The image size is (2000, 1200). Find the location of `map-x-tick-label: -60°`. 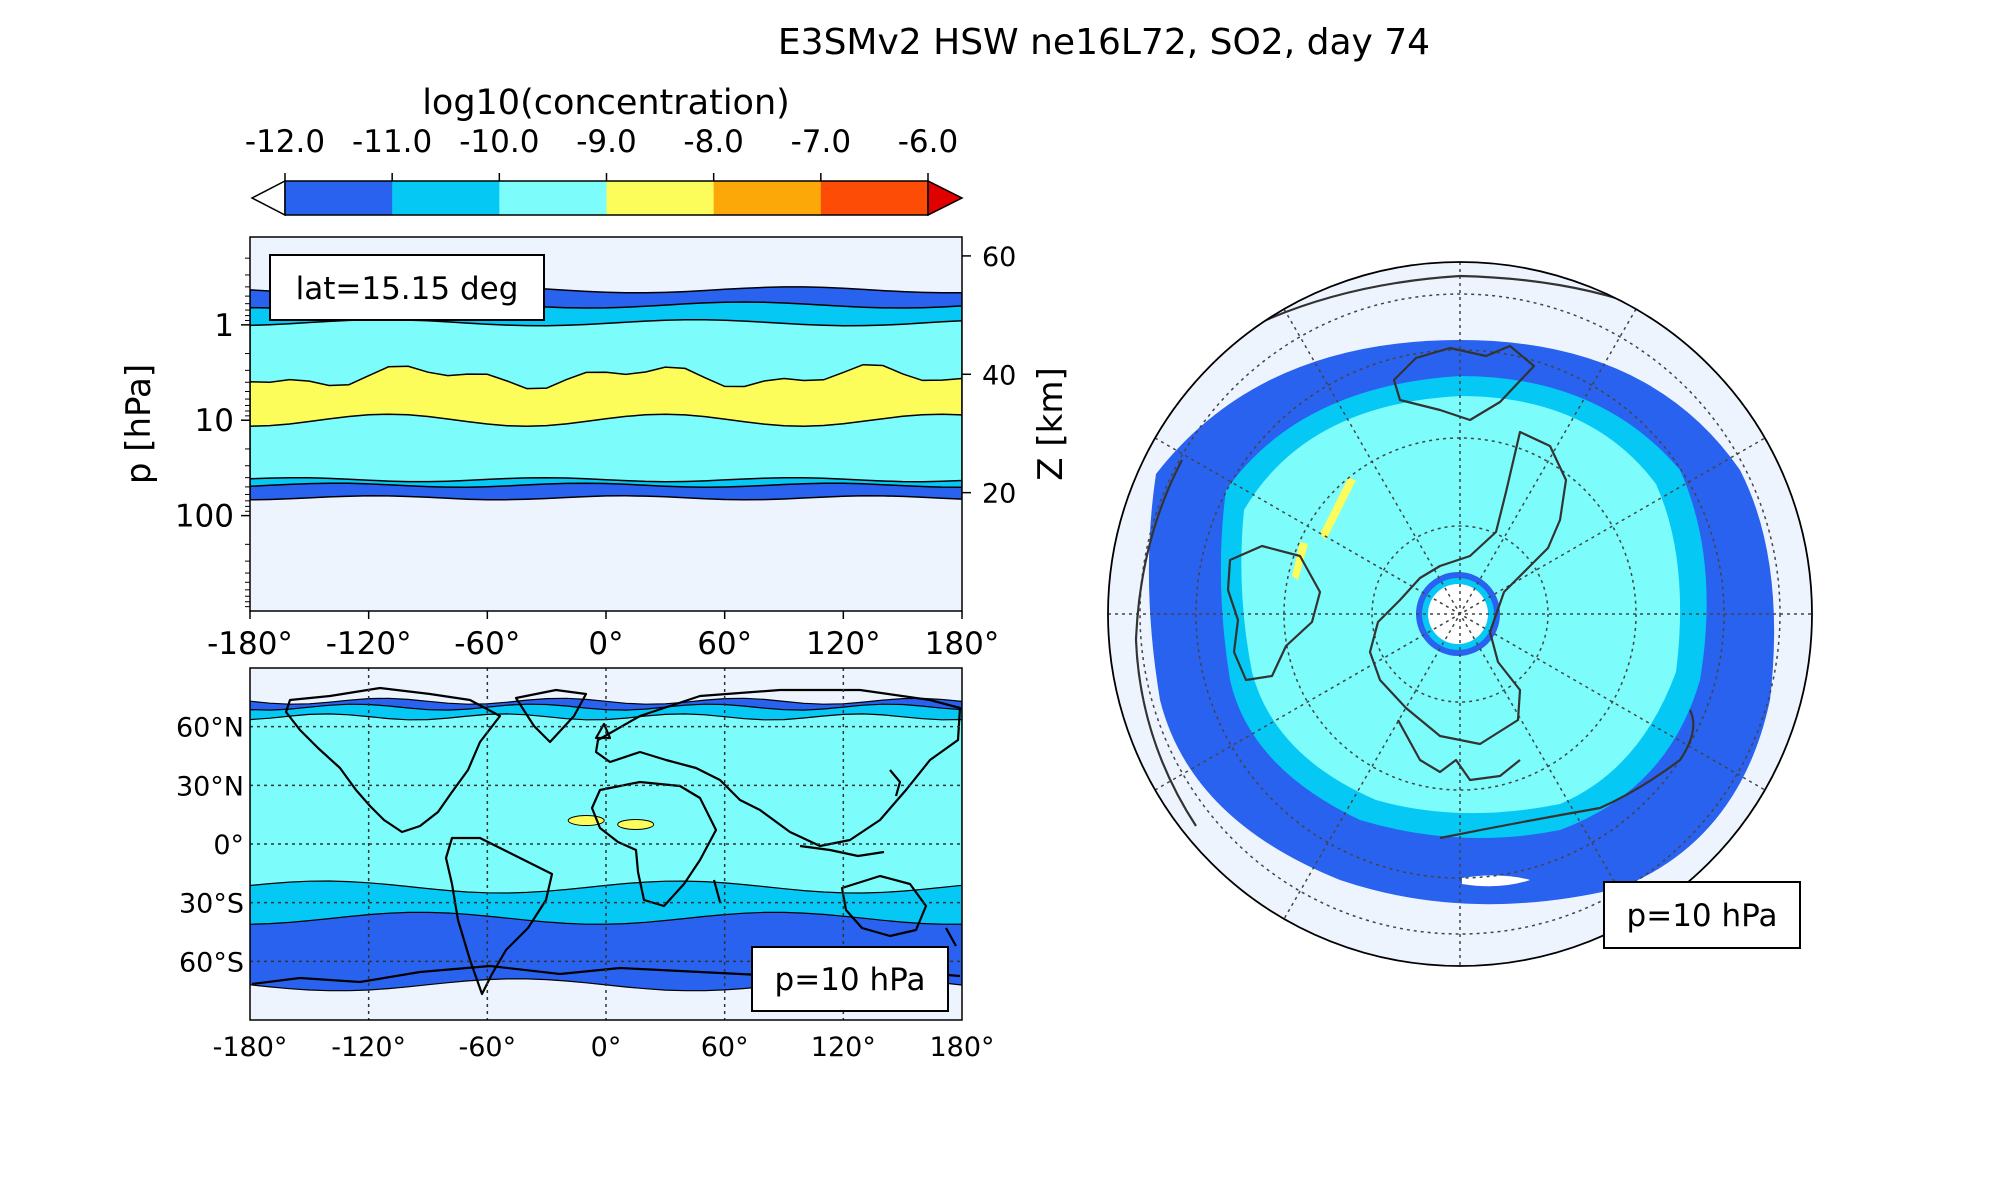

map-x-tick-label: -60° is located at coordinates (488, 1047).